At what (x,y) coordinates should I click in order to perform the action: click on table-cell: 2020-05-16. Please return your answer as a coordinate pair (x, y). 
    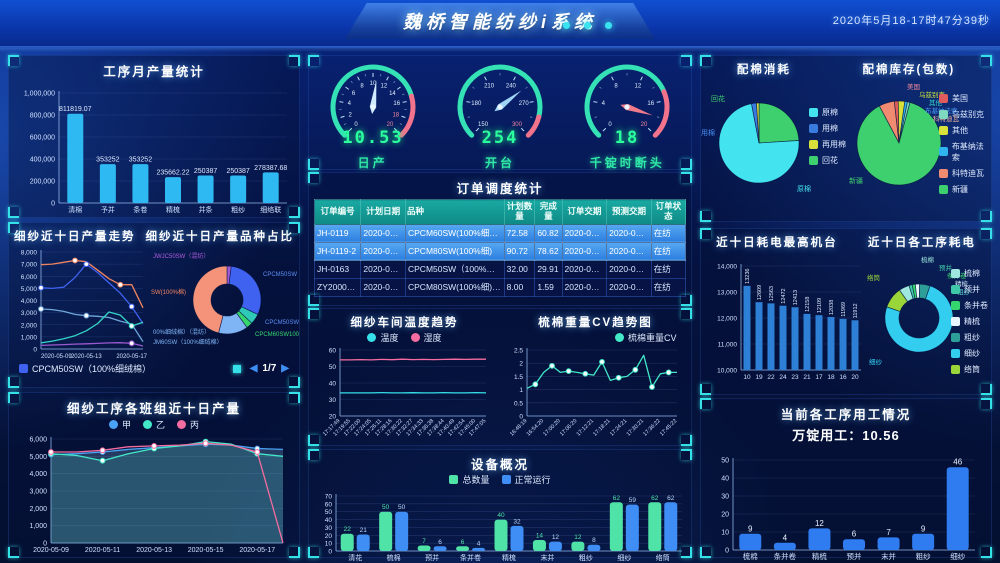
    Looking at the image, I should click on (584, 251).